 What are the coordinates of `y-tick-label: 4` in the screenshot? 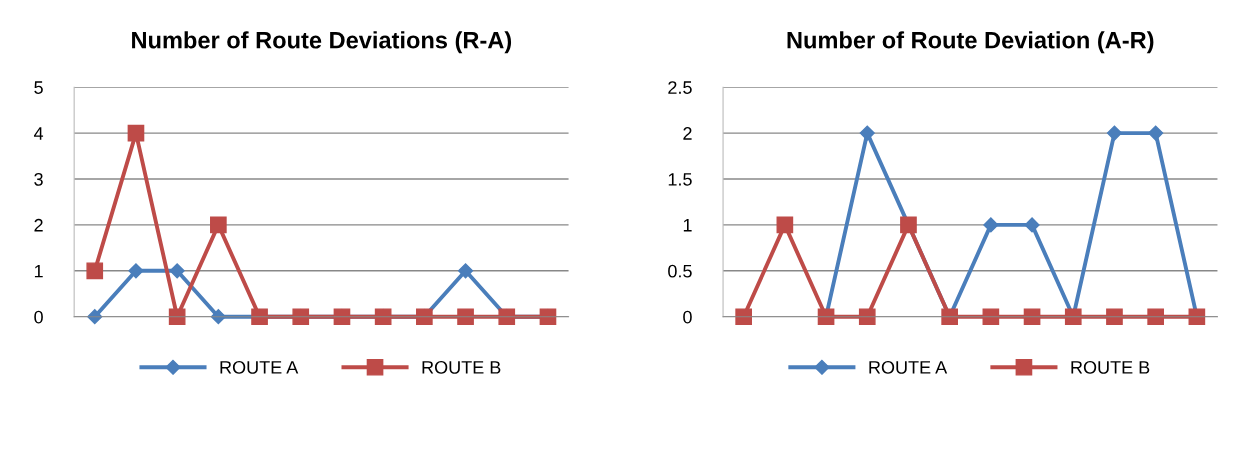 It's located at (38, 133).